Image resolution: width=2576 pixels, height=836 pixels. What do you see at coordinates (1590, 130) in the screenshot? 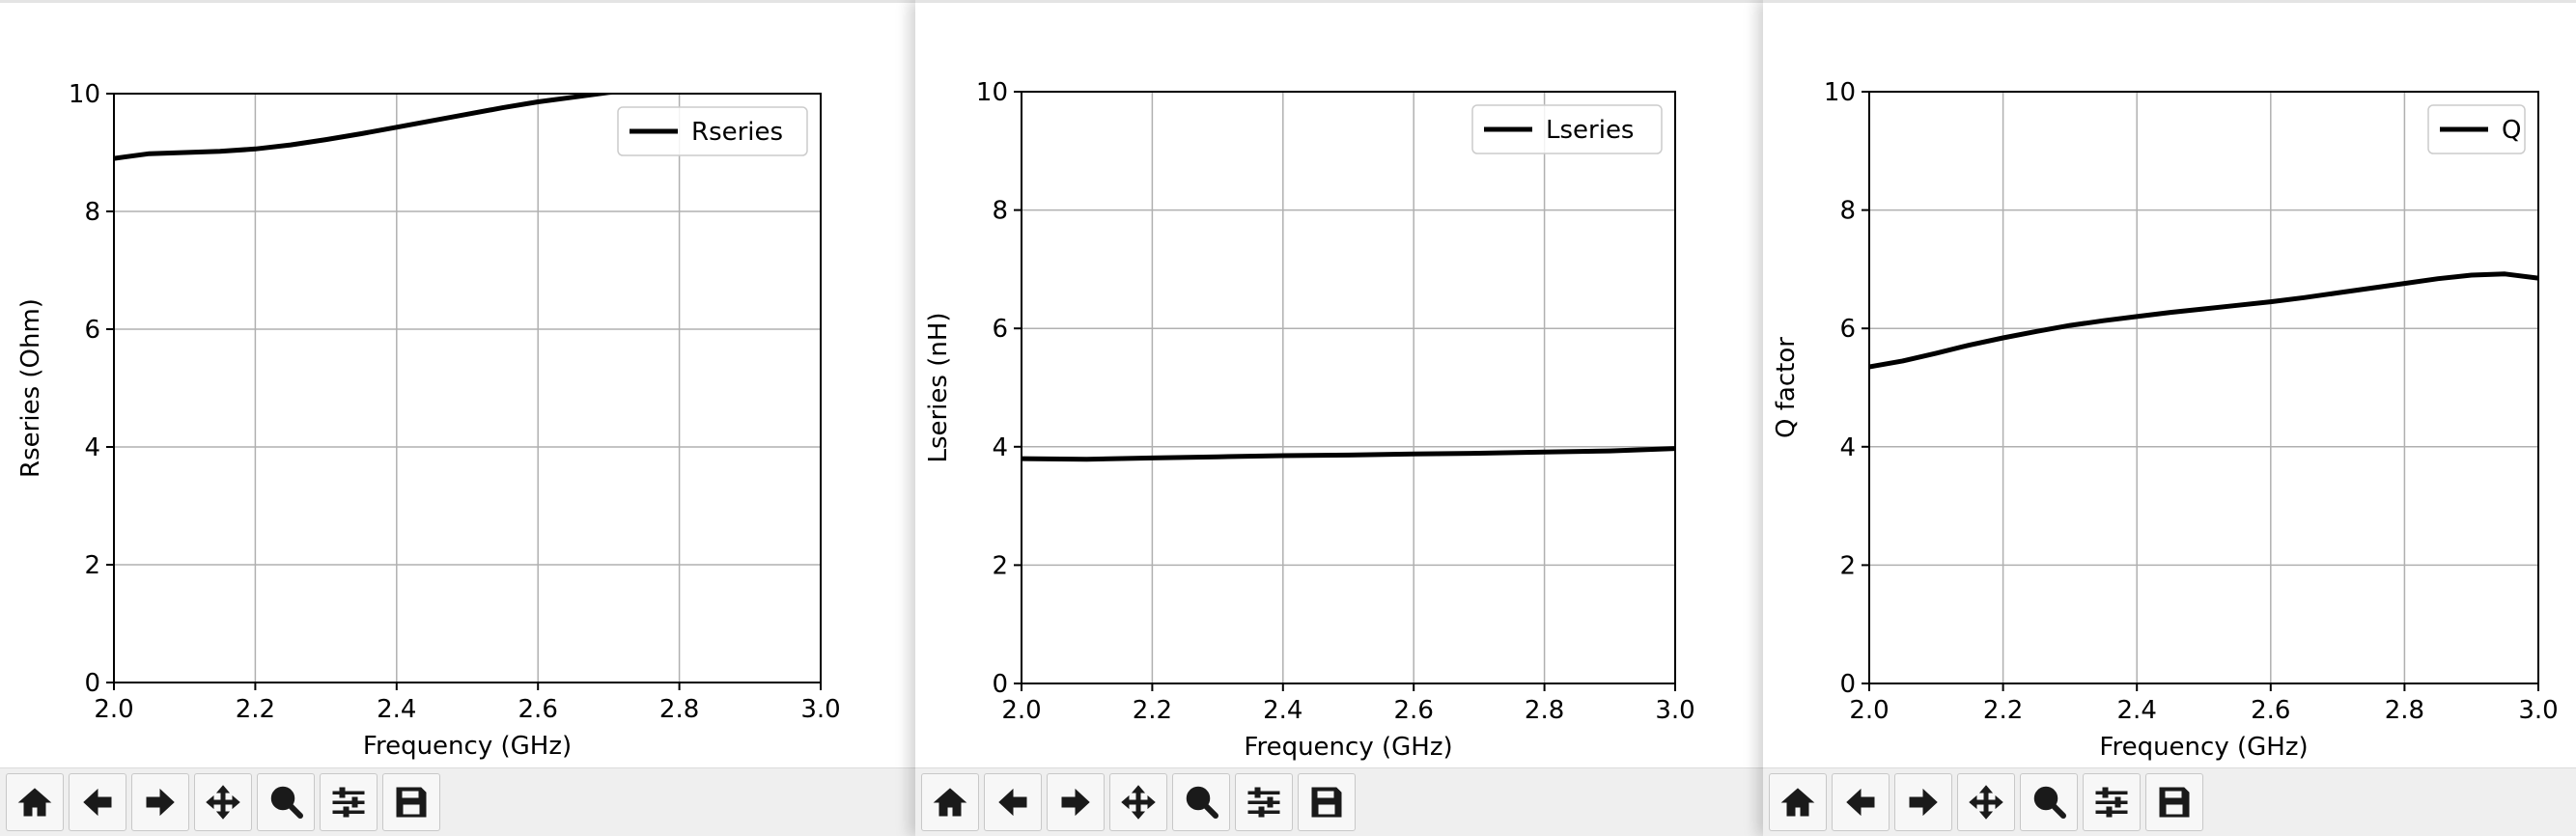
I see `legend-label: Lseries` at bounding box center [1590, 130].